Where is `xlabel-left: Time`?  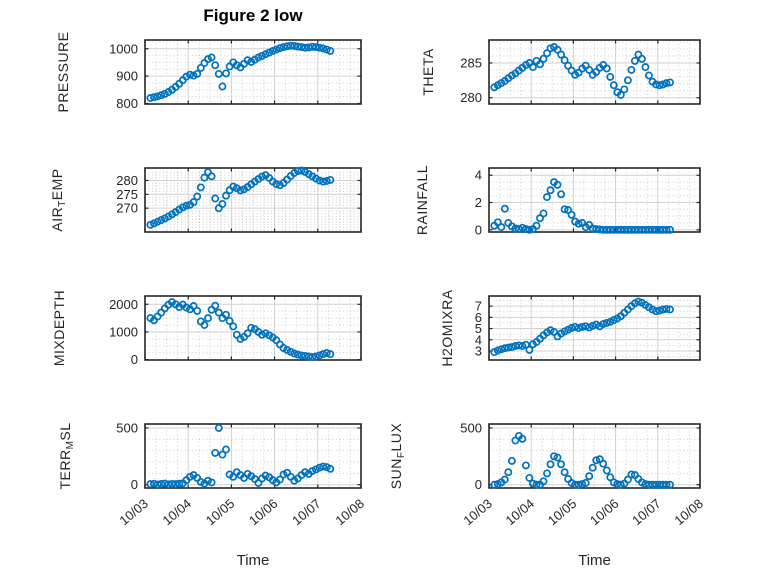 xlabel-left: Time is located at coordinates (253, 560).